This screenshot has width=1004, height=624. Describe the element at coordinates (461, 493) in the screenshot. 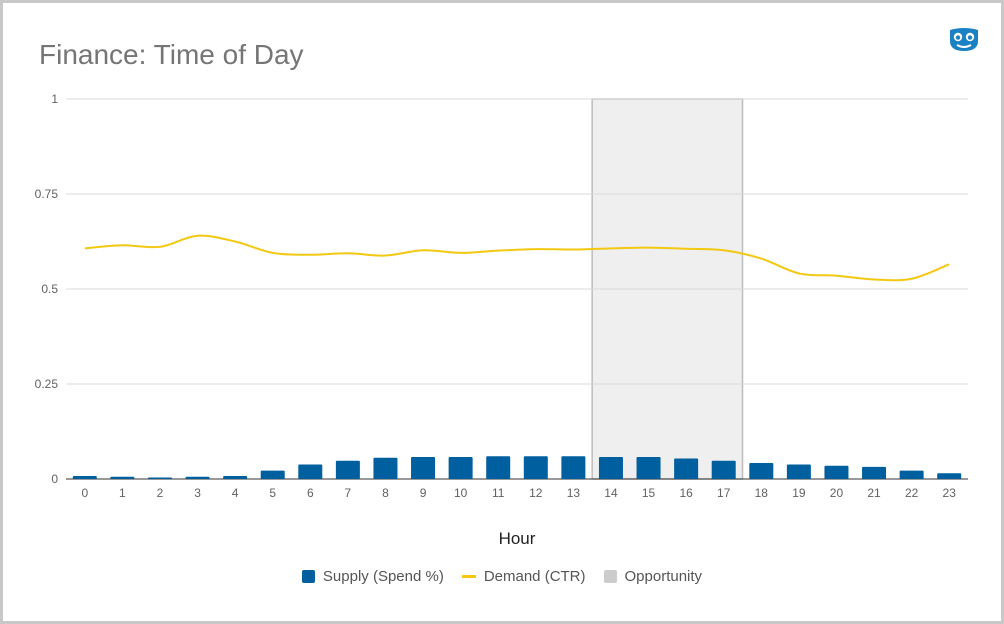

I see `x-tick-label: 10` at that location.